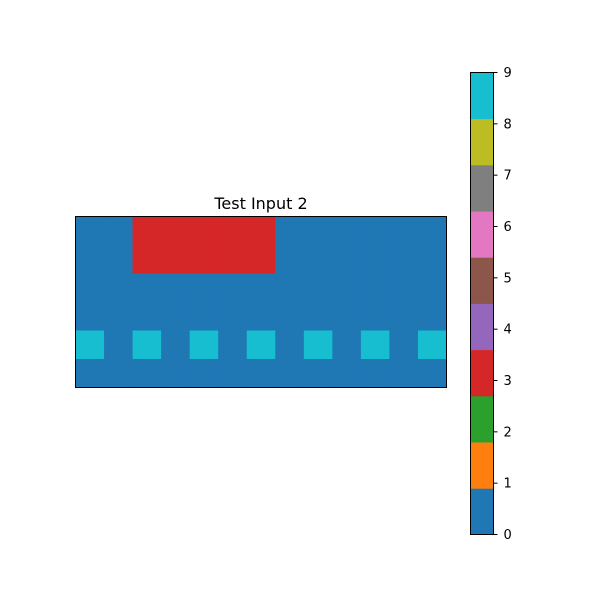  Describe the element at coordinates (508, 227) in the screenshot. I see `colorbar-tick-label: 6` at that location.